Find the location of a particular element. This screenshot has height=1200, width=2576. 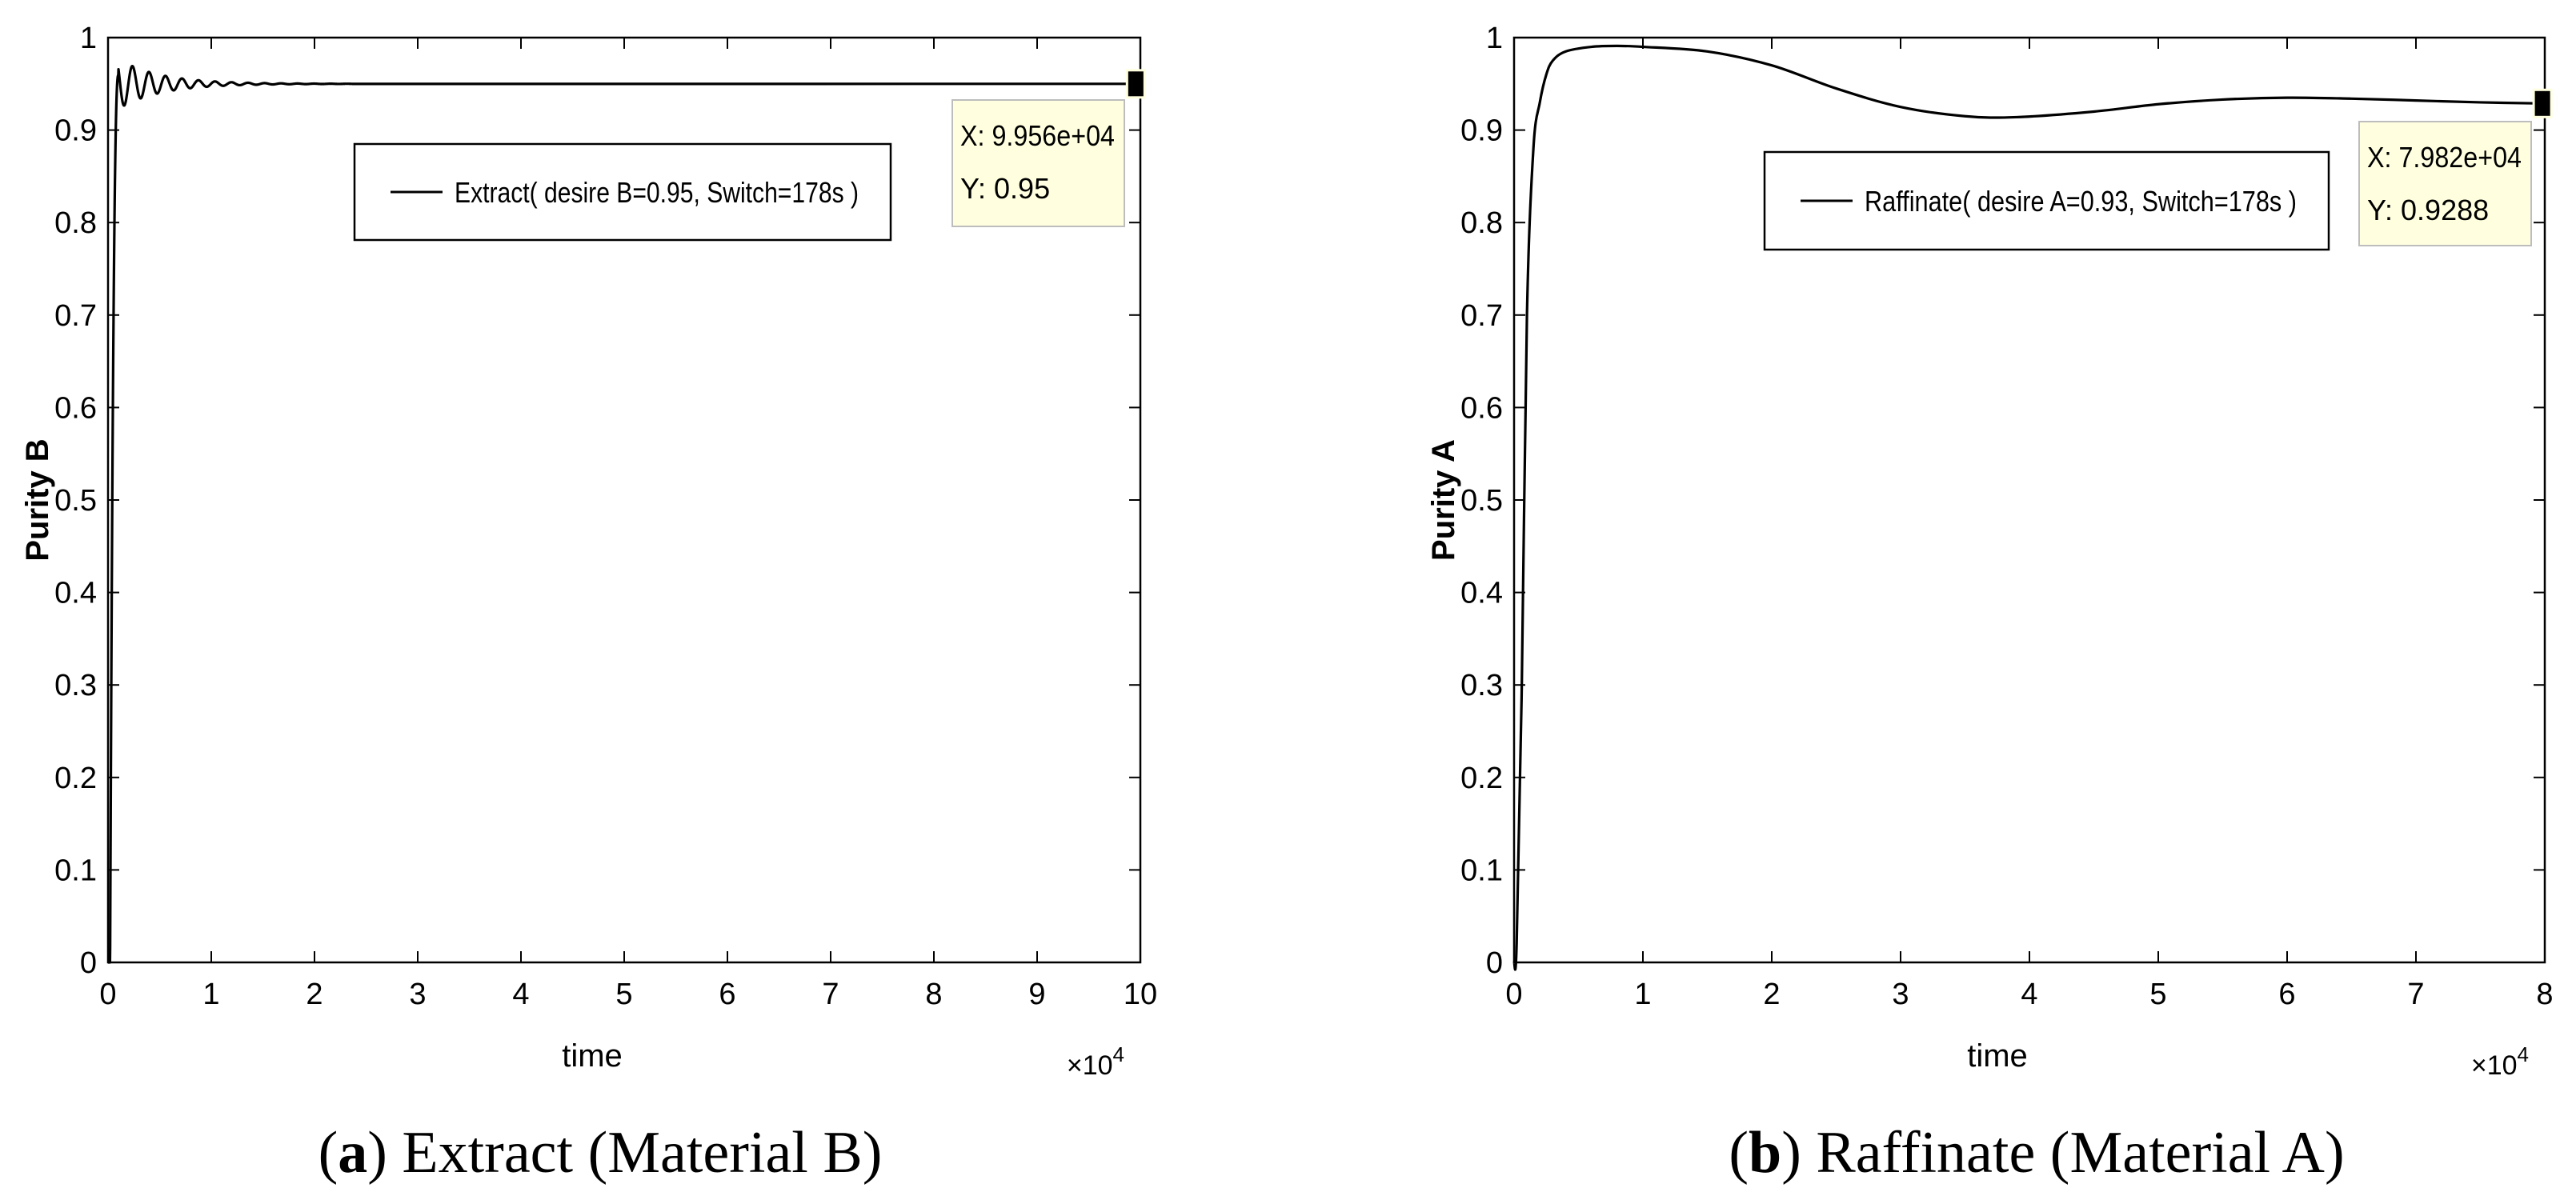

legend-entry: Raffinate( desire A=0.93, Switch=178s ) is located at coordinates (2081, 201).